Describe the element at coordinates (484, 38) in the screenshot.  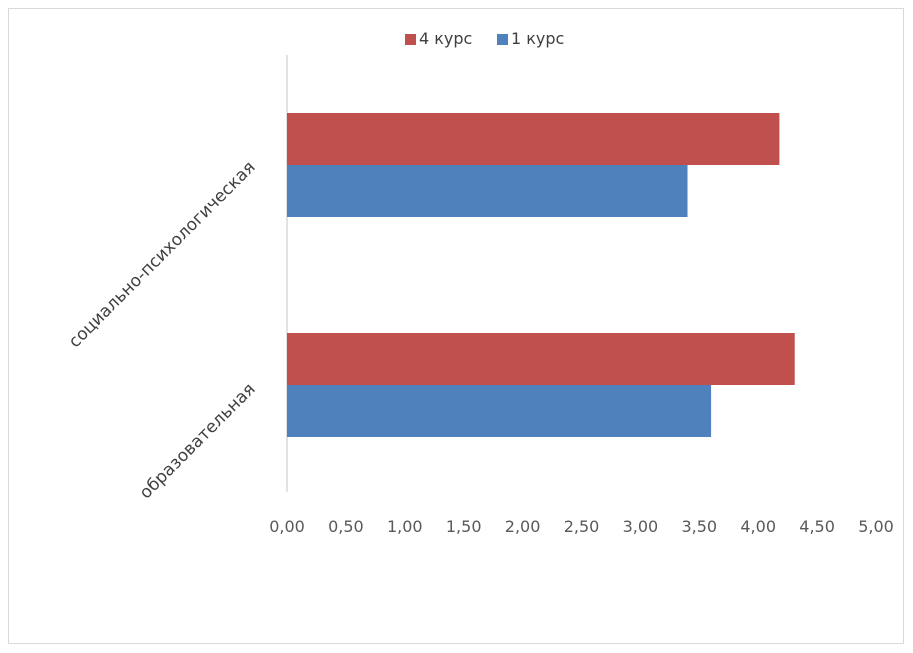
I see `legend: 4 курс 1 курс` at that location.